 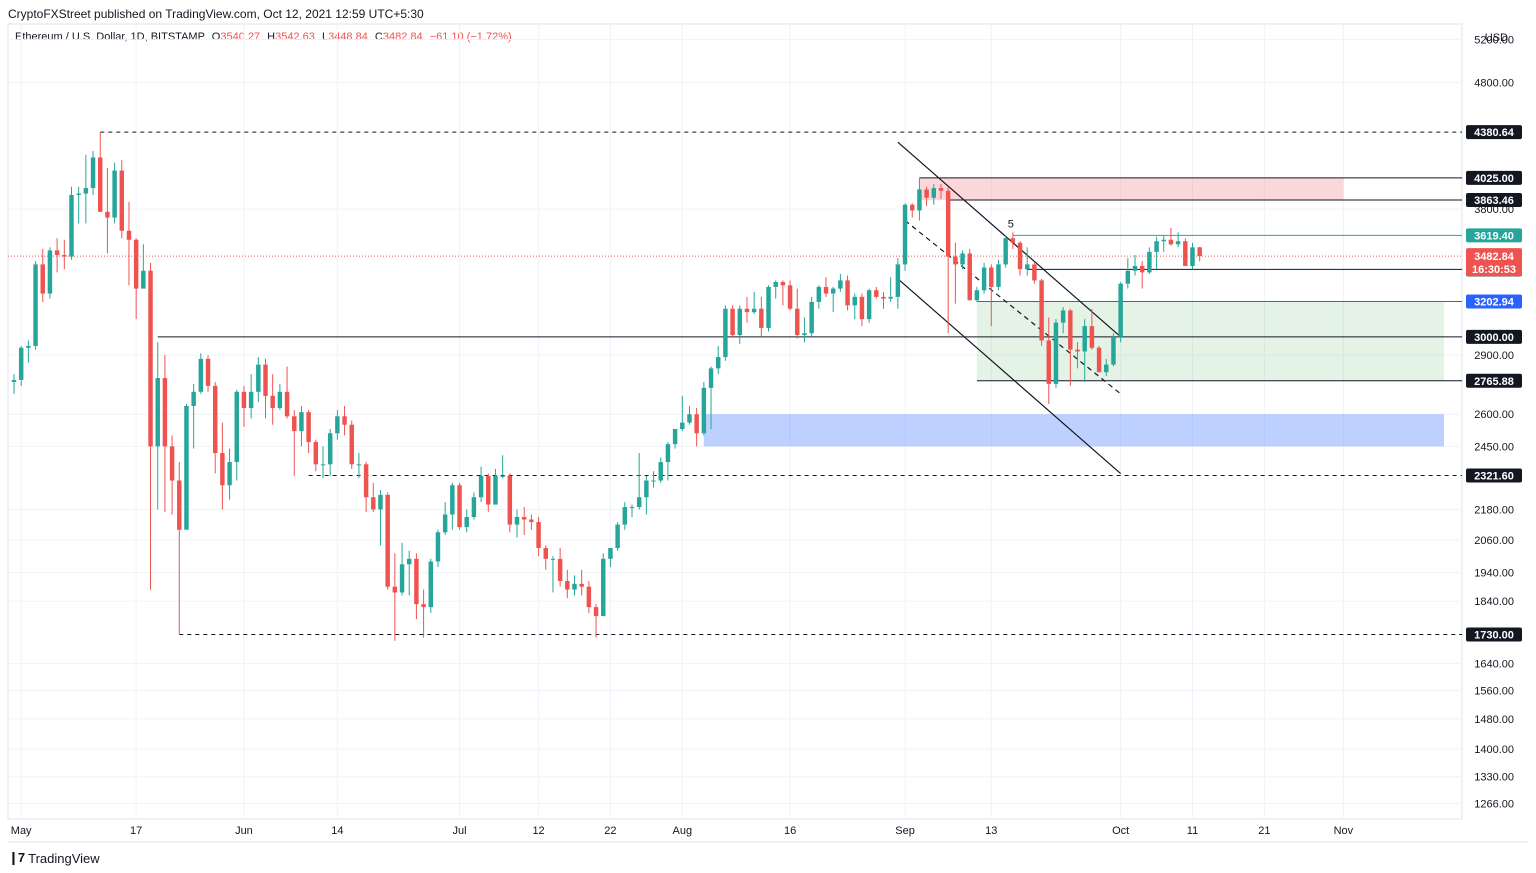 I want to click on level-label-text: 3619.40, so click(x=1494, y=236).